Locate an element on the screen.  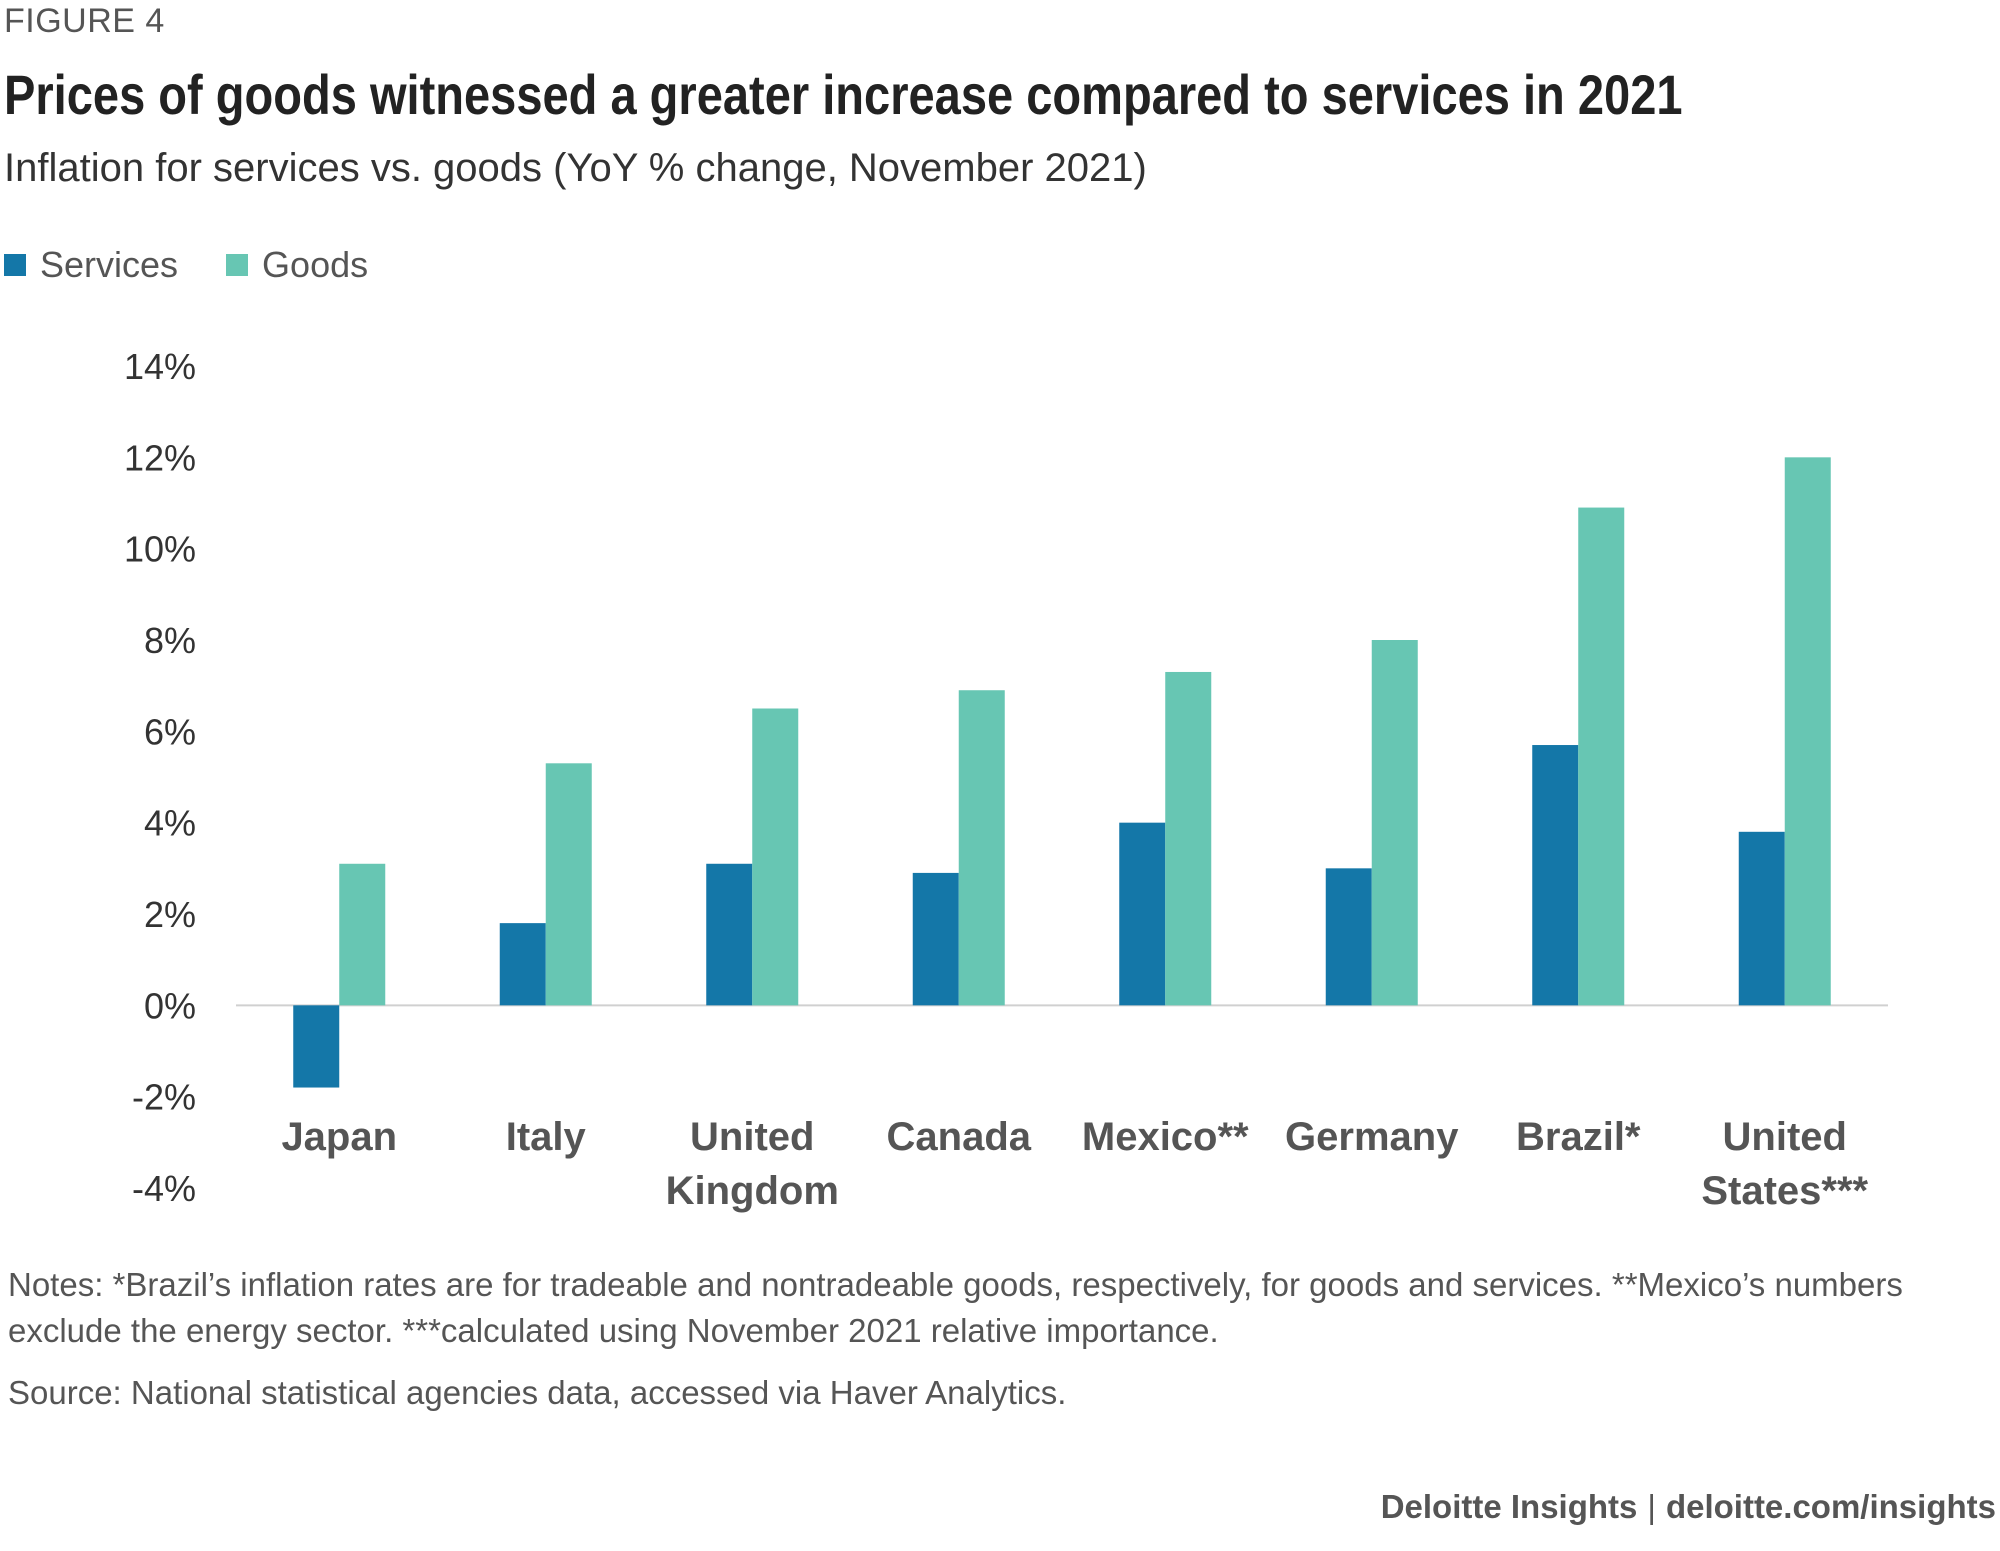
y-tick-label: 2% is located at coordinates (170, 914).